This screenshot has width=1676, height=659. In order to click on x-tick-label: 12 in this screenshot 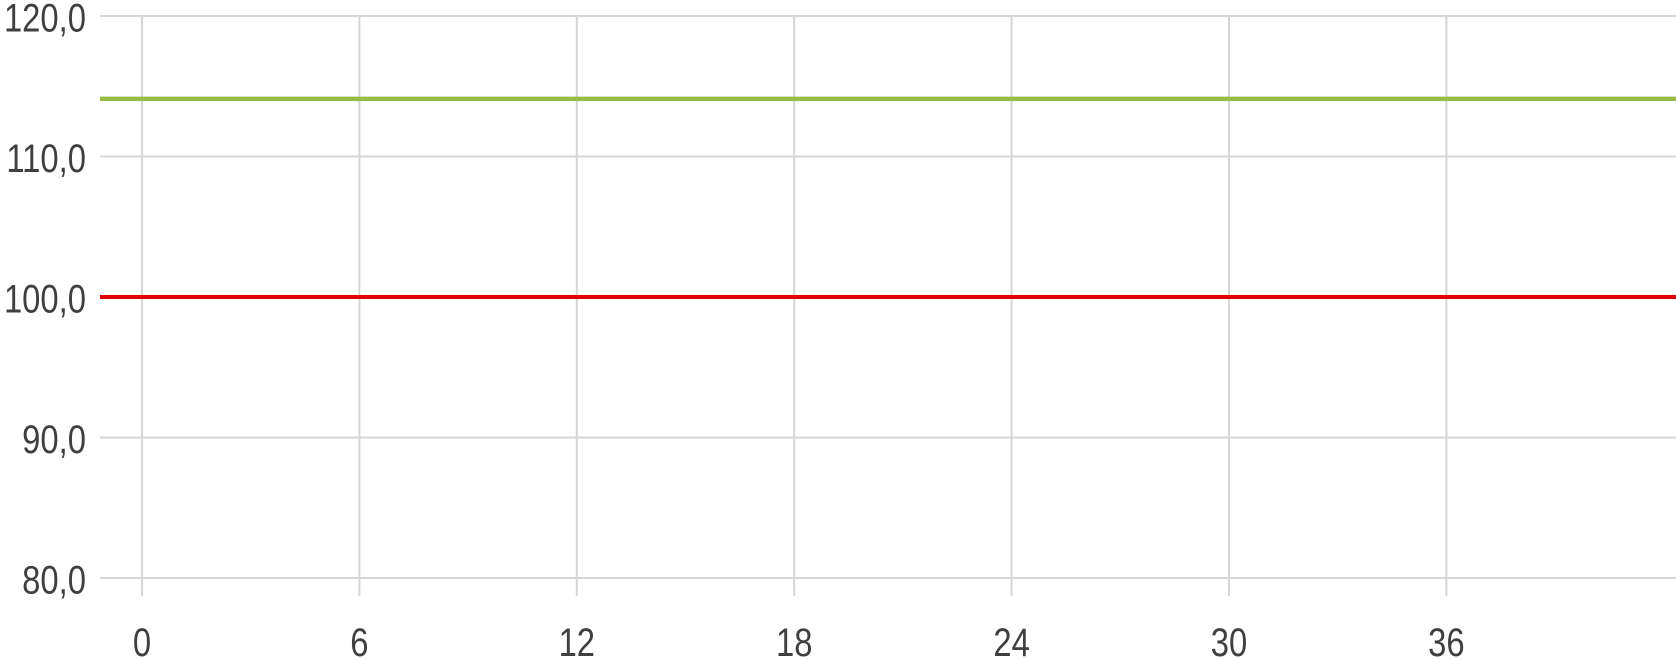, I will do `click(577, 639)`.